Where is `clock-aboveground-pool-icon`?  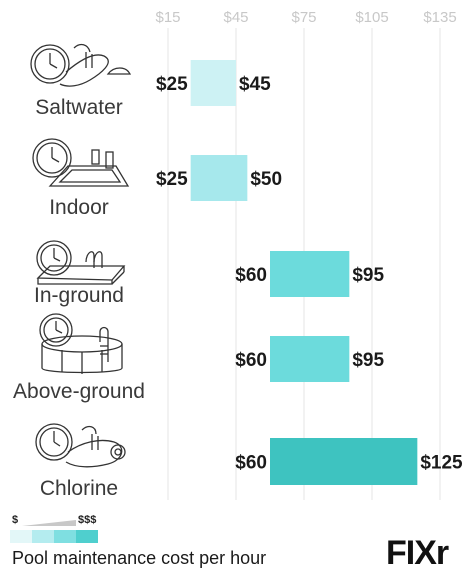 clock-aboveground-pool-icon is located at coordinates (81, 343).